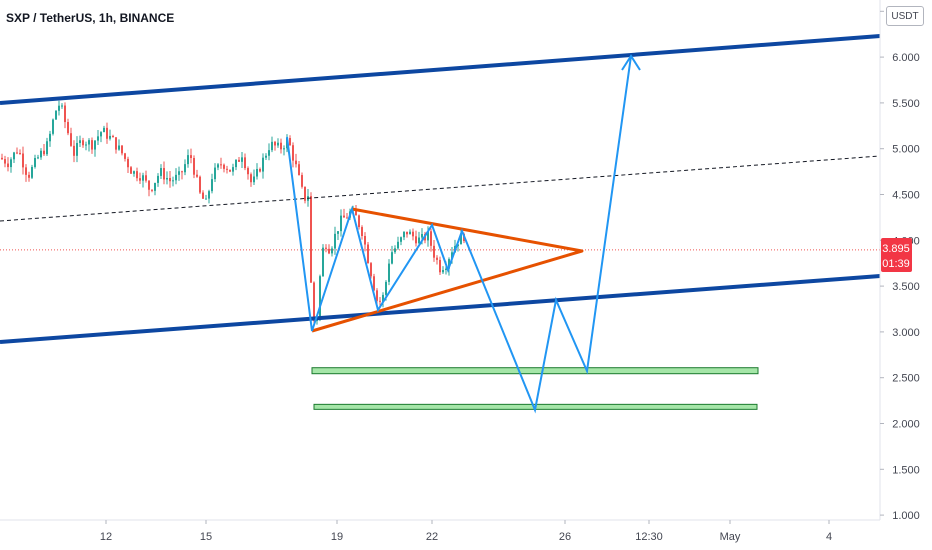 The height and width of the screenshot is (550, 932). Describe the element at coordinates (466, 531) in the screenshot. I see `time-axis: 12 15 19 22 26 12:30 May 4` at that location.